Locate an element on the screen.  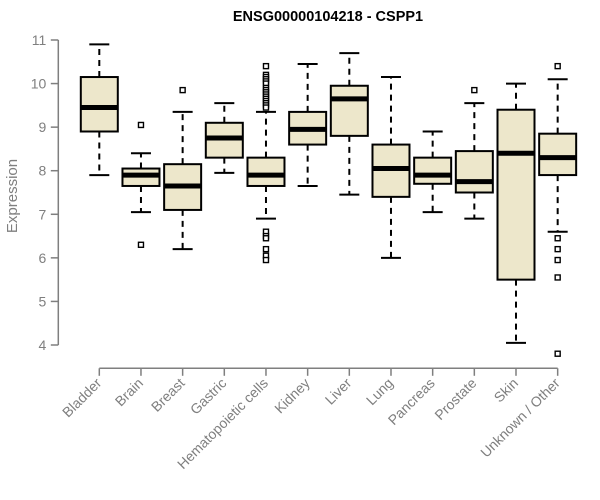
y-tick-label: 6 is located at coordinates (43, 258).